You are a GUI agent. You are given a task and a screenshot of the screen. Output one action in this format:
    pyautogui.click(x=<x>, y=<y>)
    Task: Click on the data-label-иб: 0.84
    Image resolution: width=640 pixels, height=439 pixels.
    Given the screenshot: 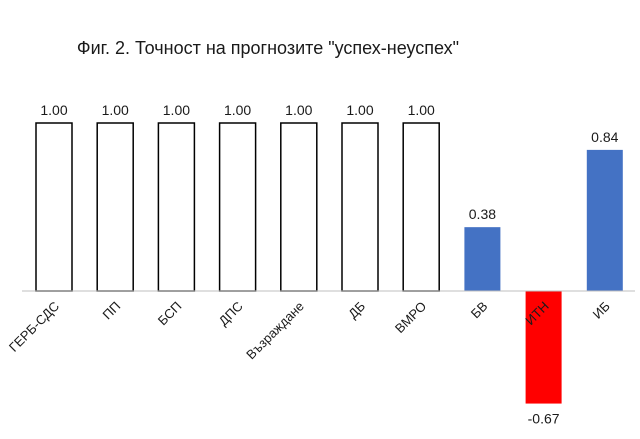 What is the action you would take?
    pyautogui.click(x=604, y=137)
    